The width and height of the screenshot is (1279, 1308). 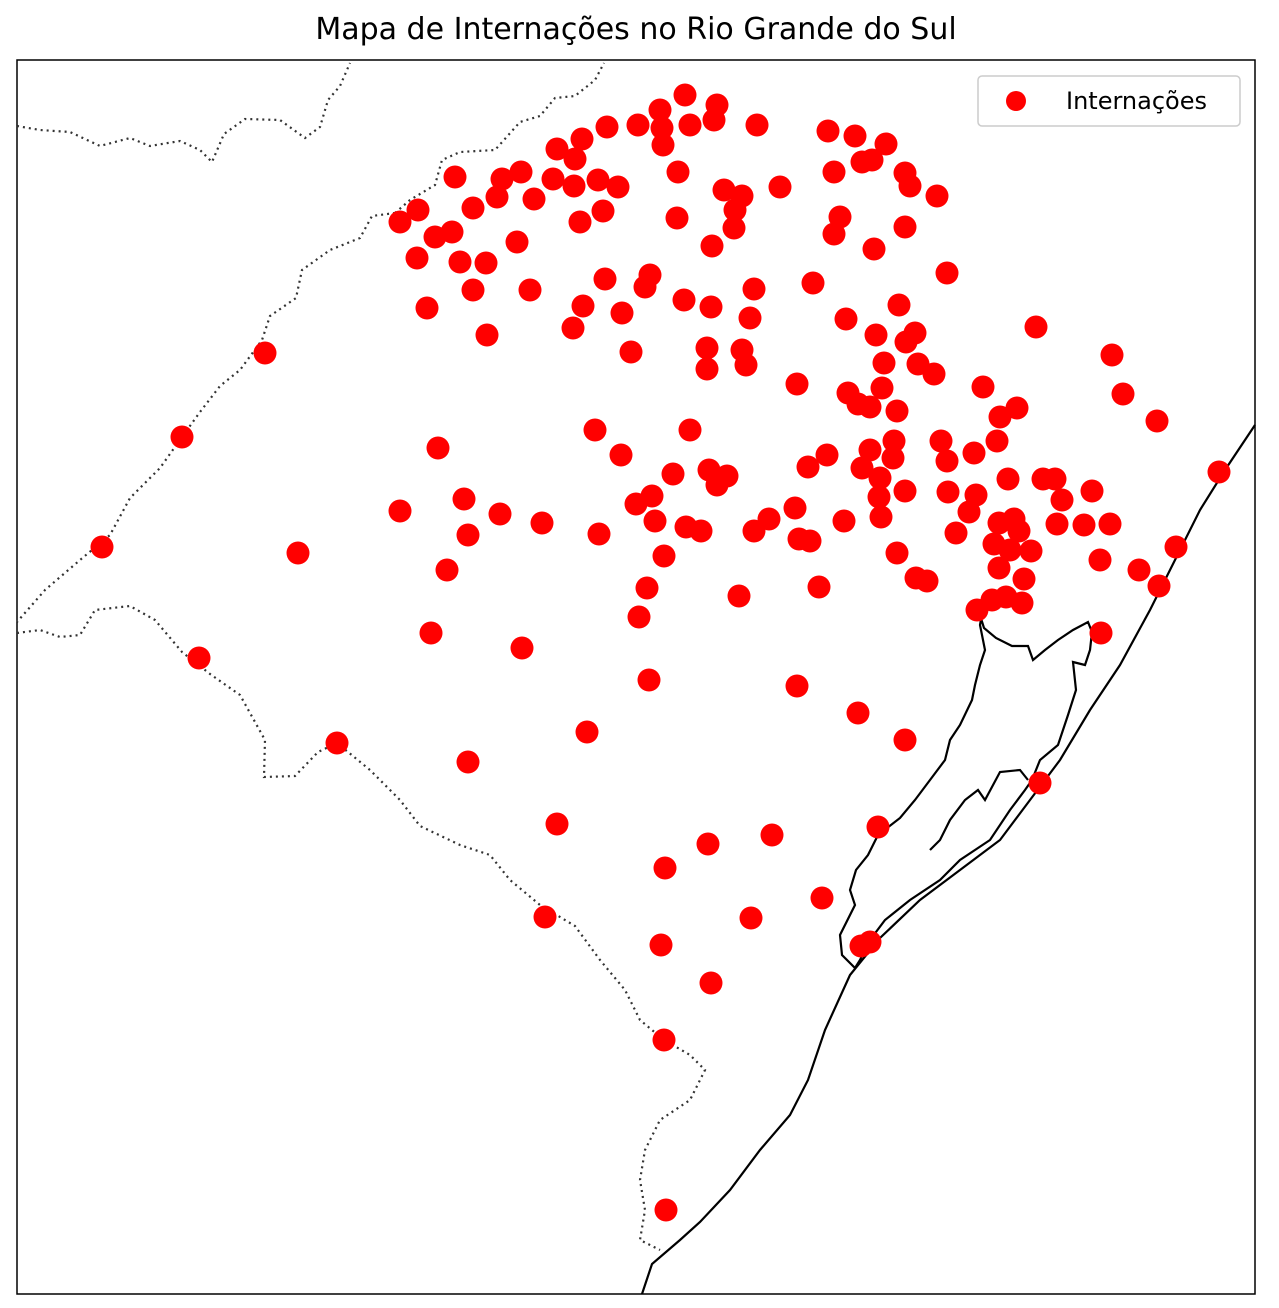 What do you see at coordinates (966, 780) in the screenshot?
I see `lagoon-outline` at bounding box center [966, 780].